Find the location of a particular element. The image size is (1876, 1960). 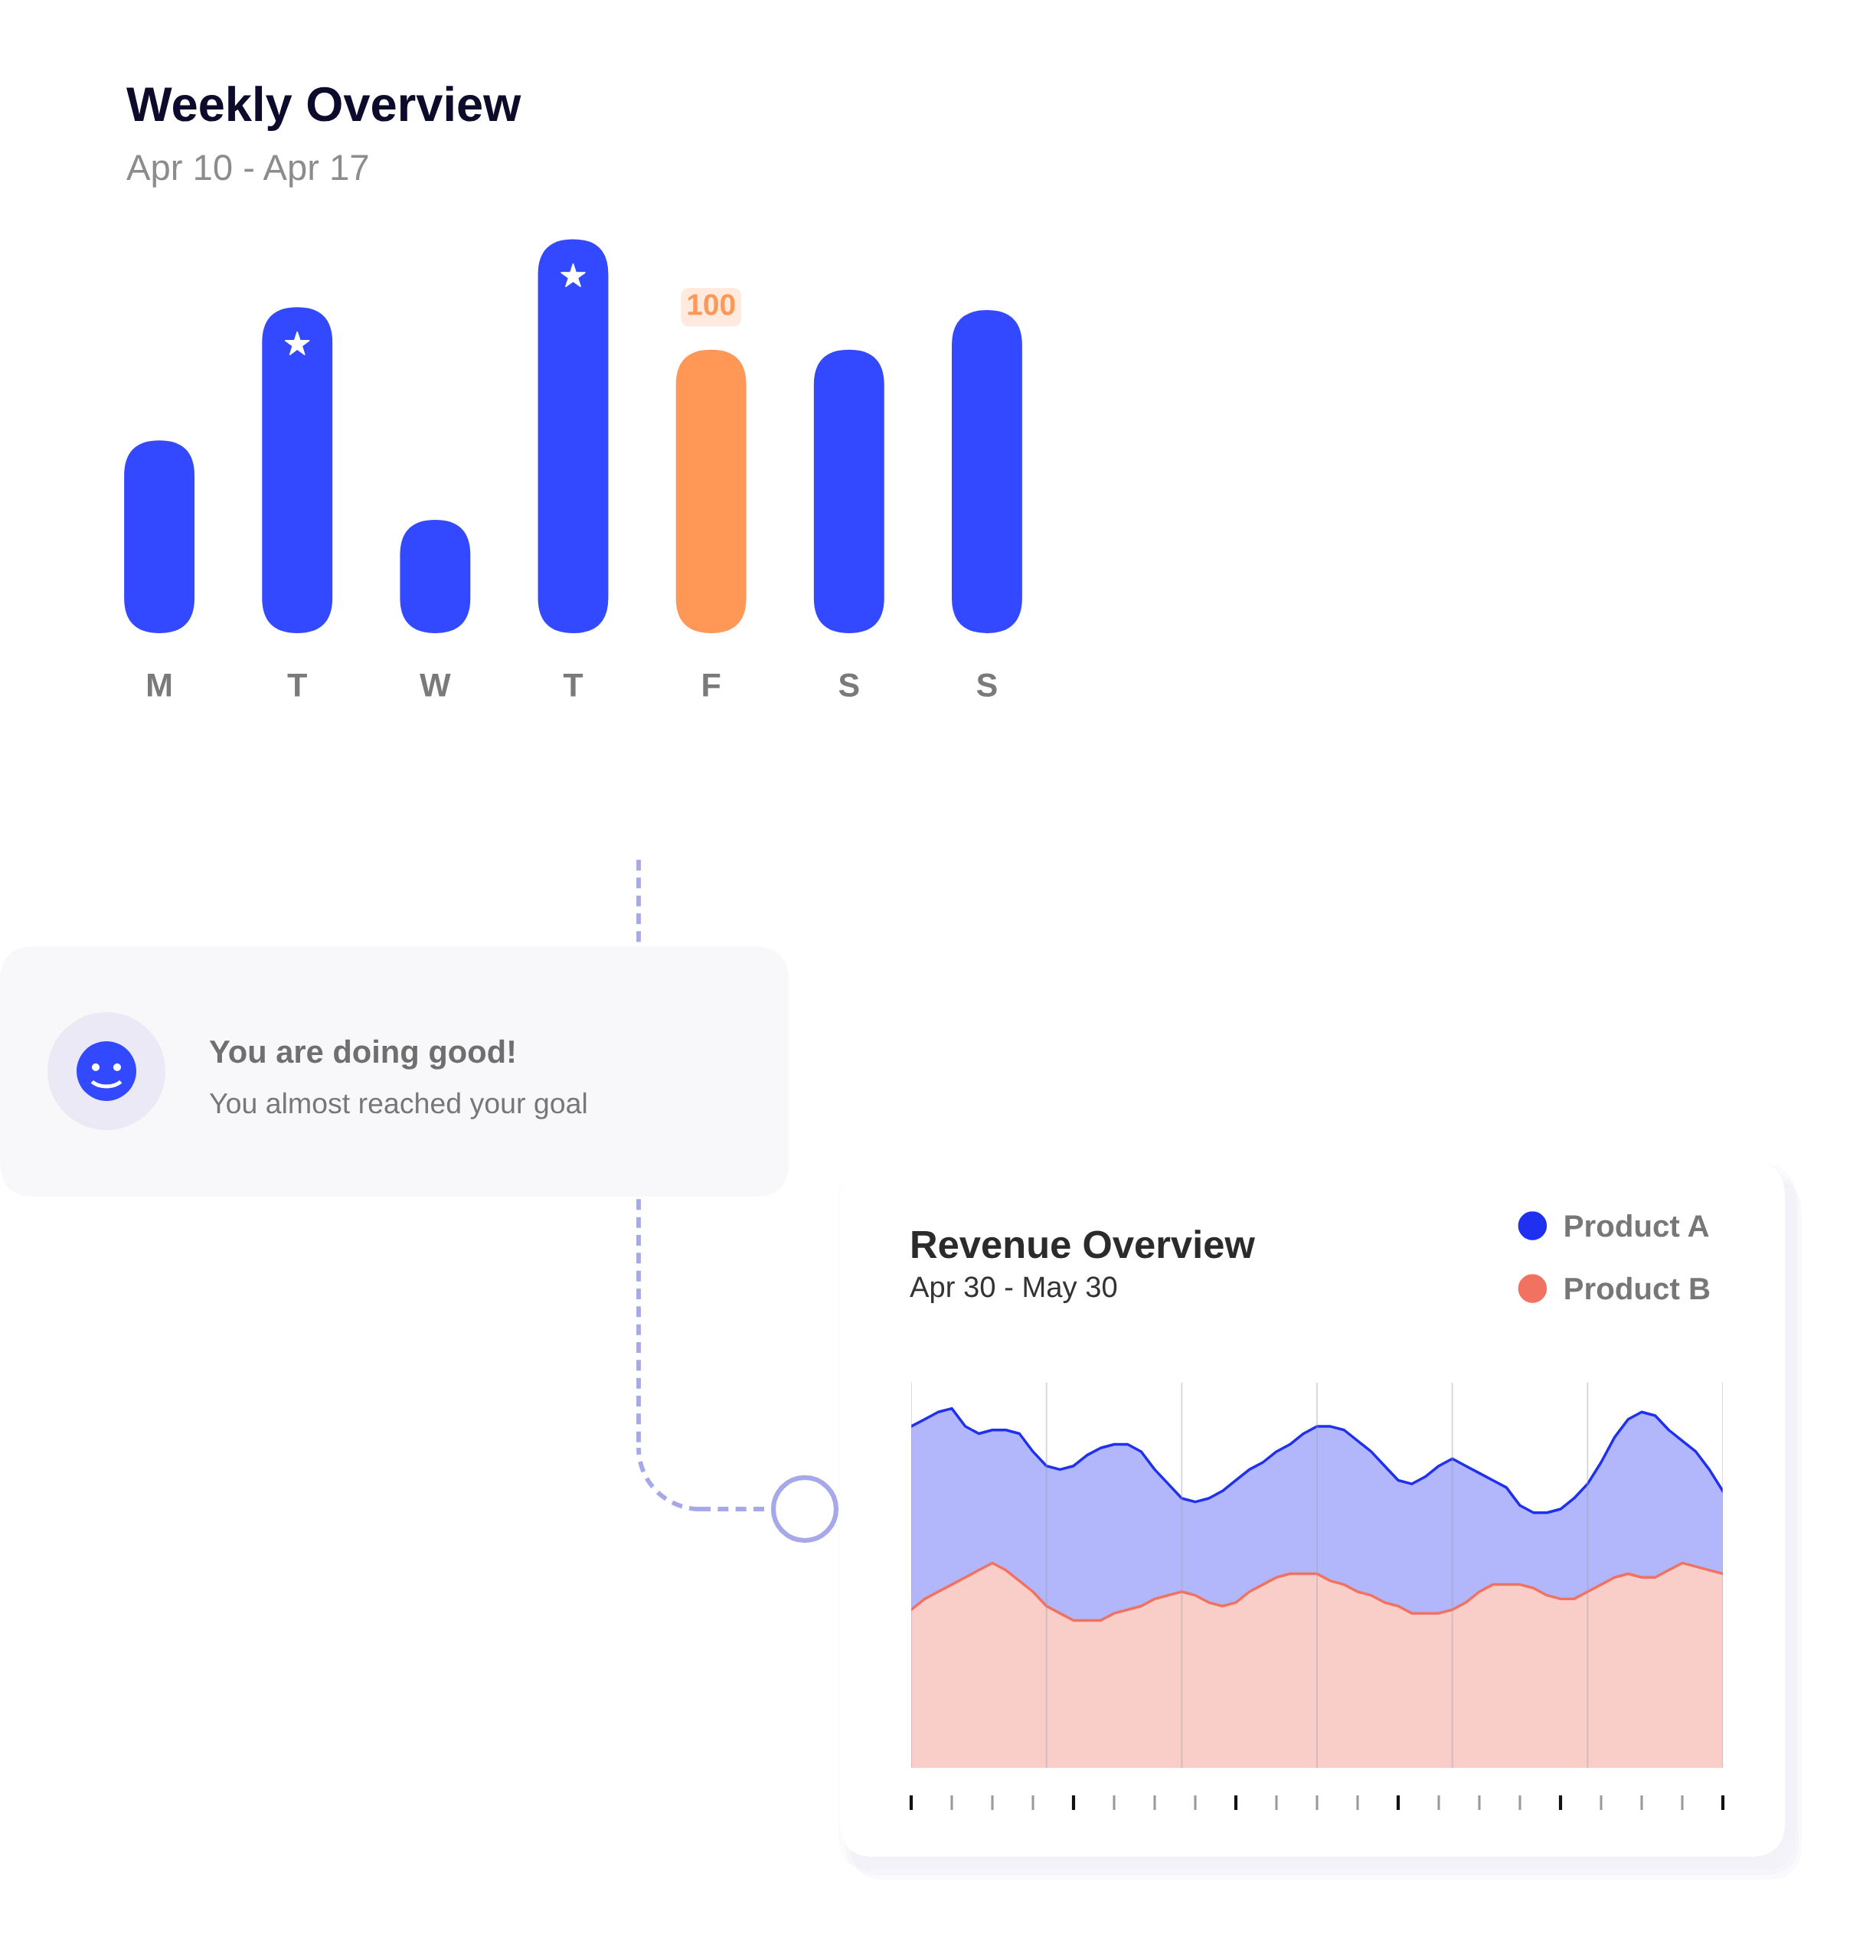

chart-subtitle: Apr 10 - Apr 17 is located at coordinates (247, 171).